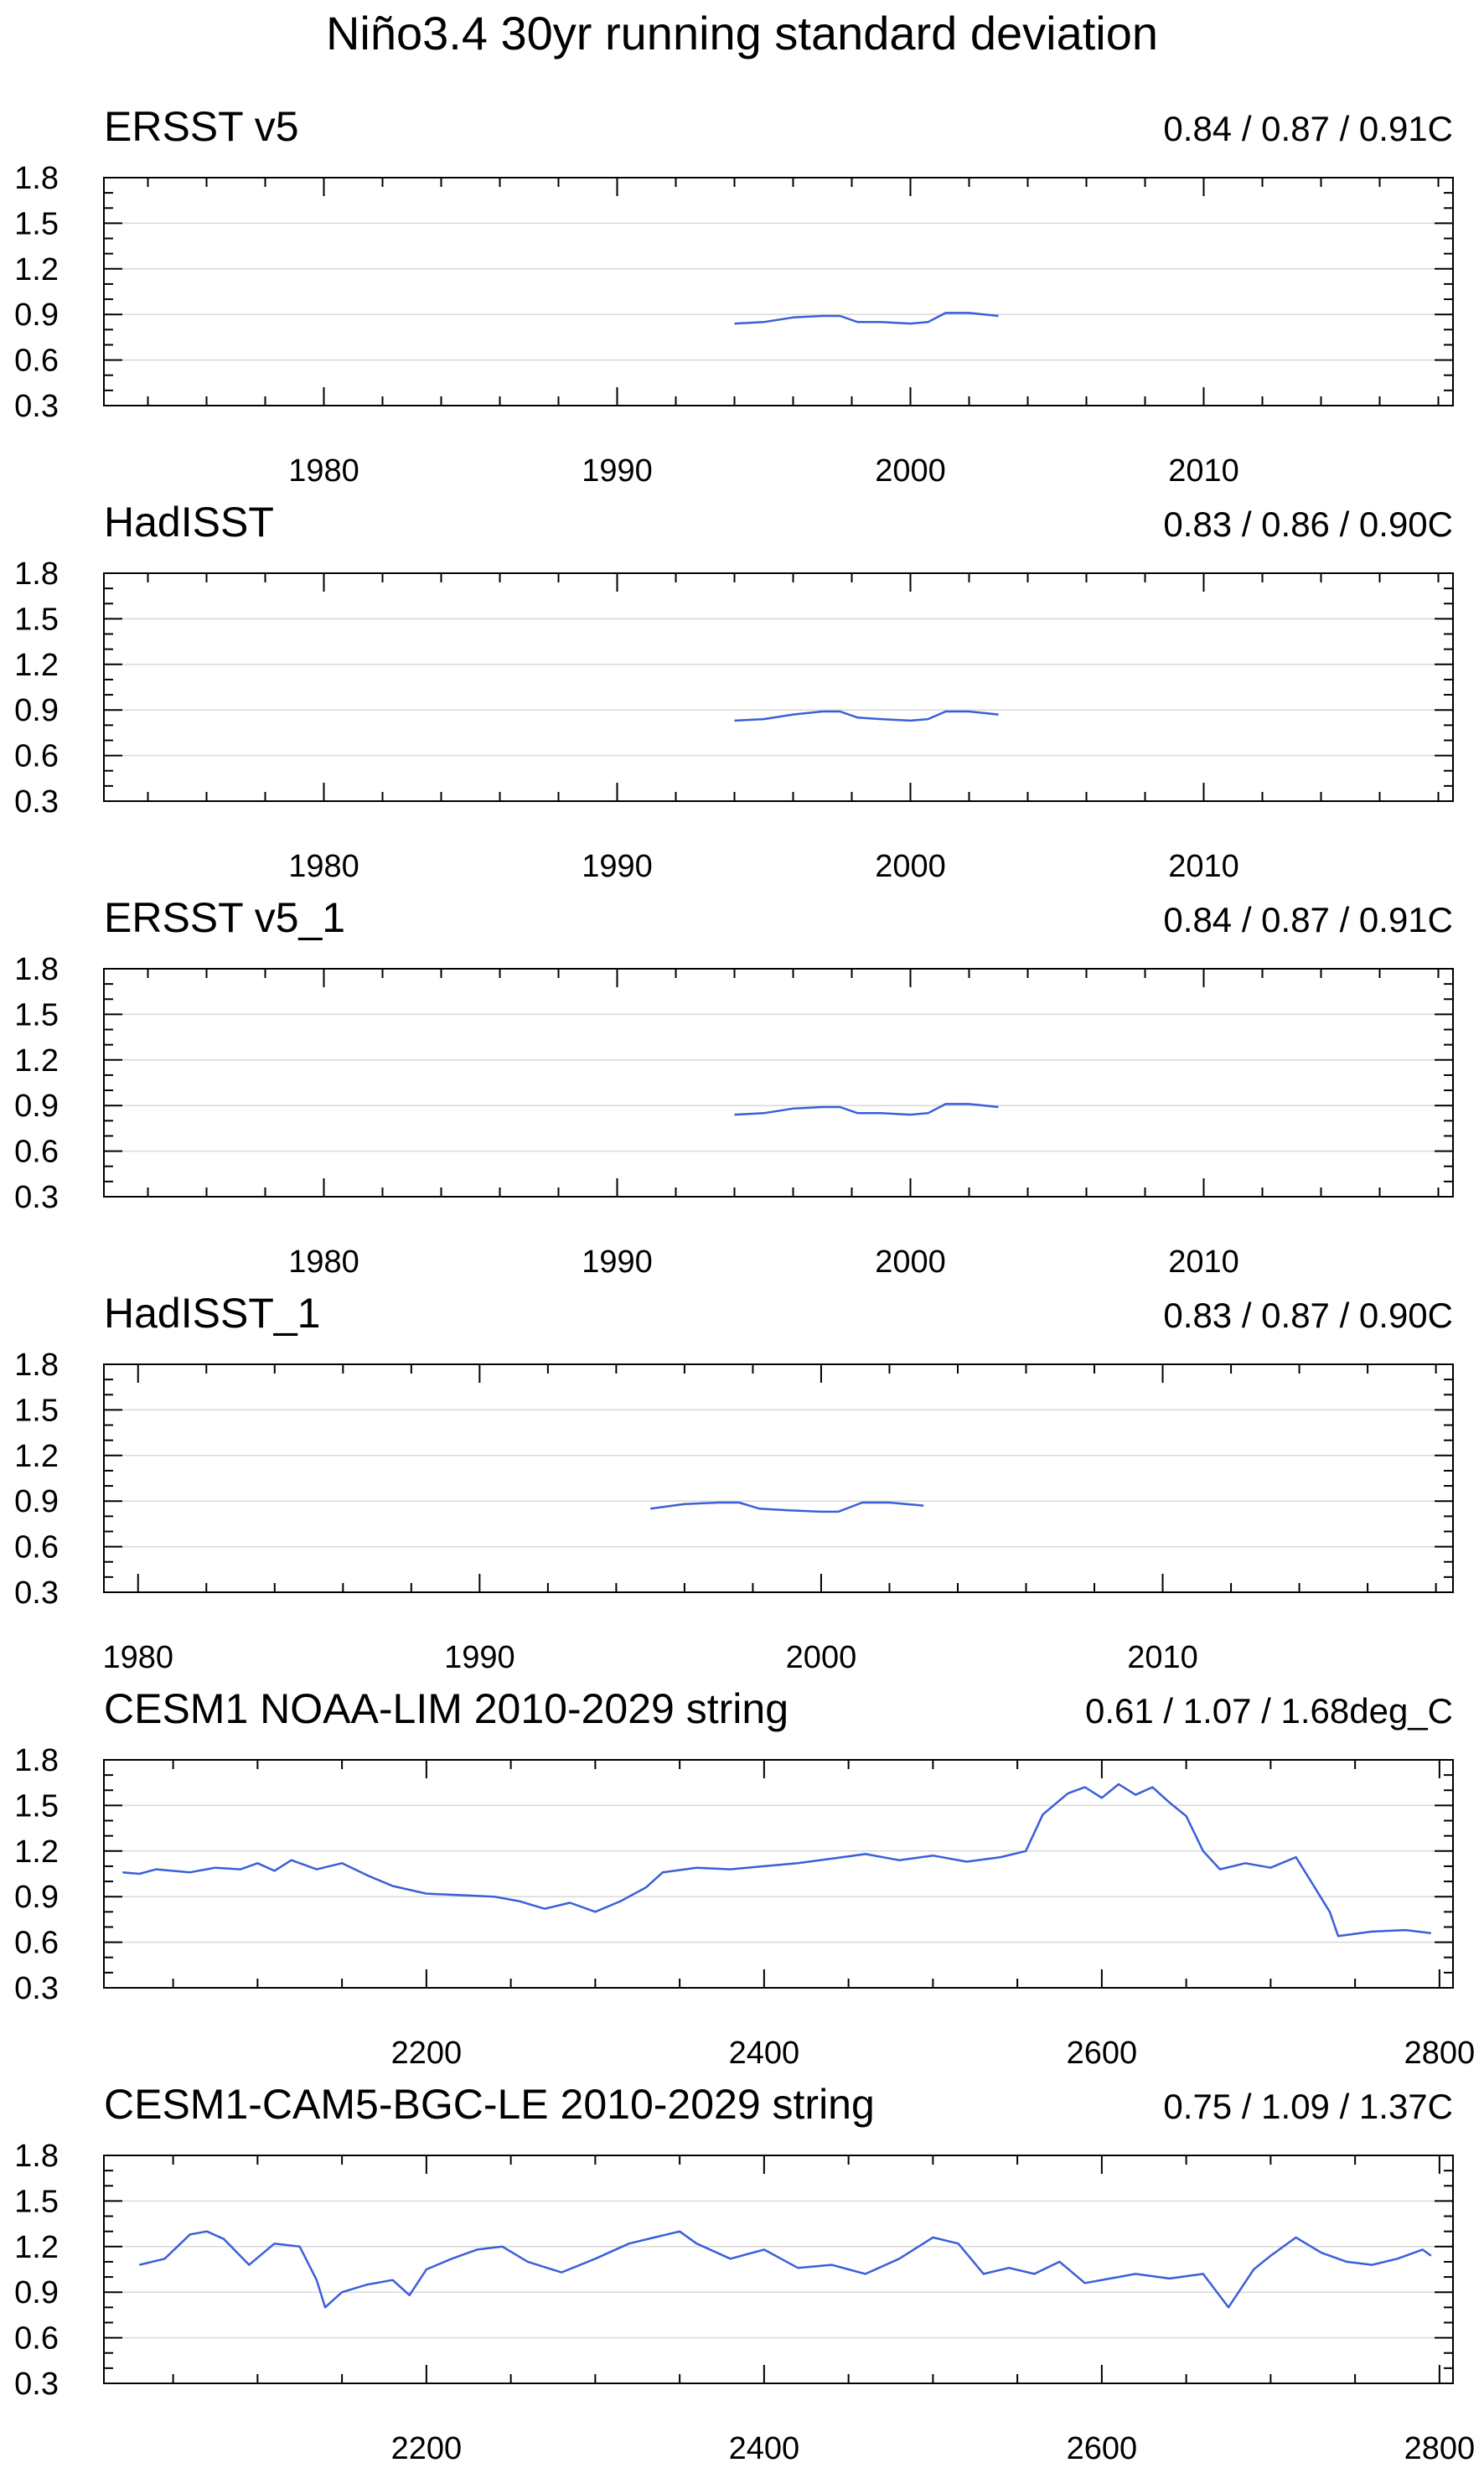  What do you see at coordinates (189, 522) in the screenshot?
I see `panel-title: HadISST` at bounding box center [189, 522].